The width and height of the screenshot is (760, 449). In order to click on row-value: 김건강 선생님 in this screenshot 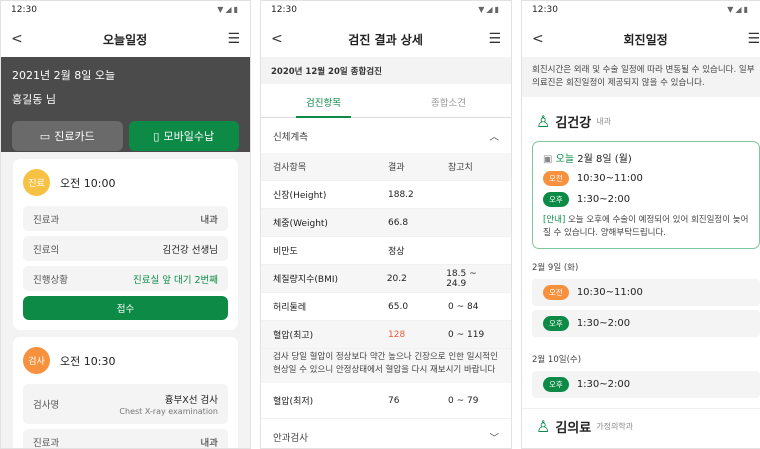, I will do `click(190, 250)`.